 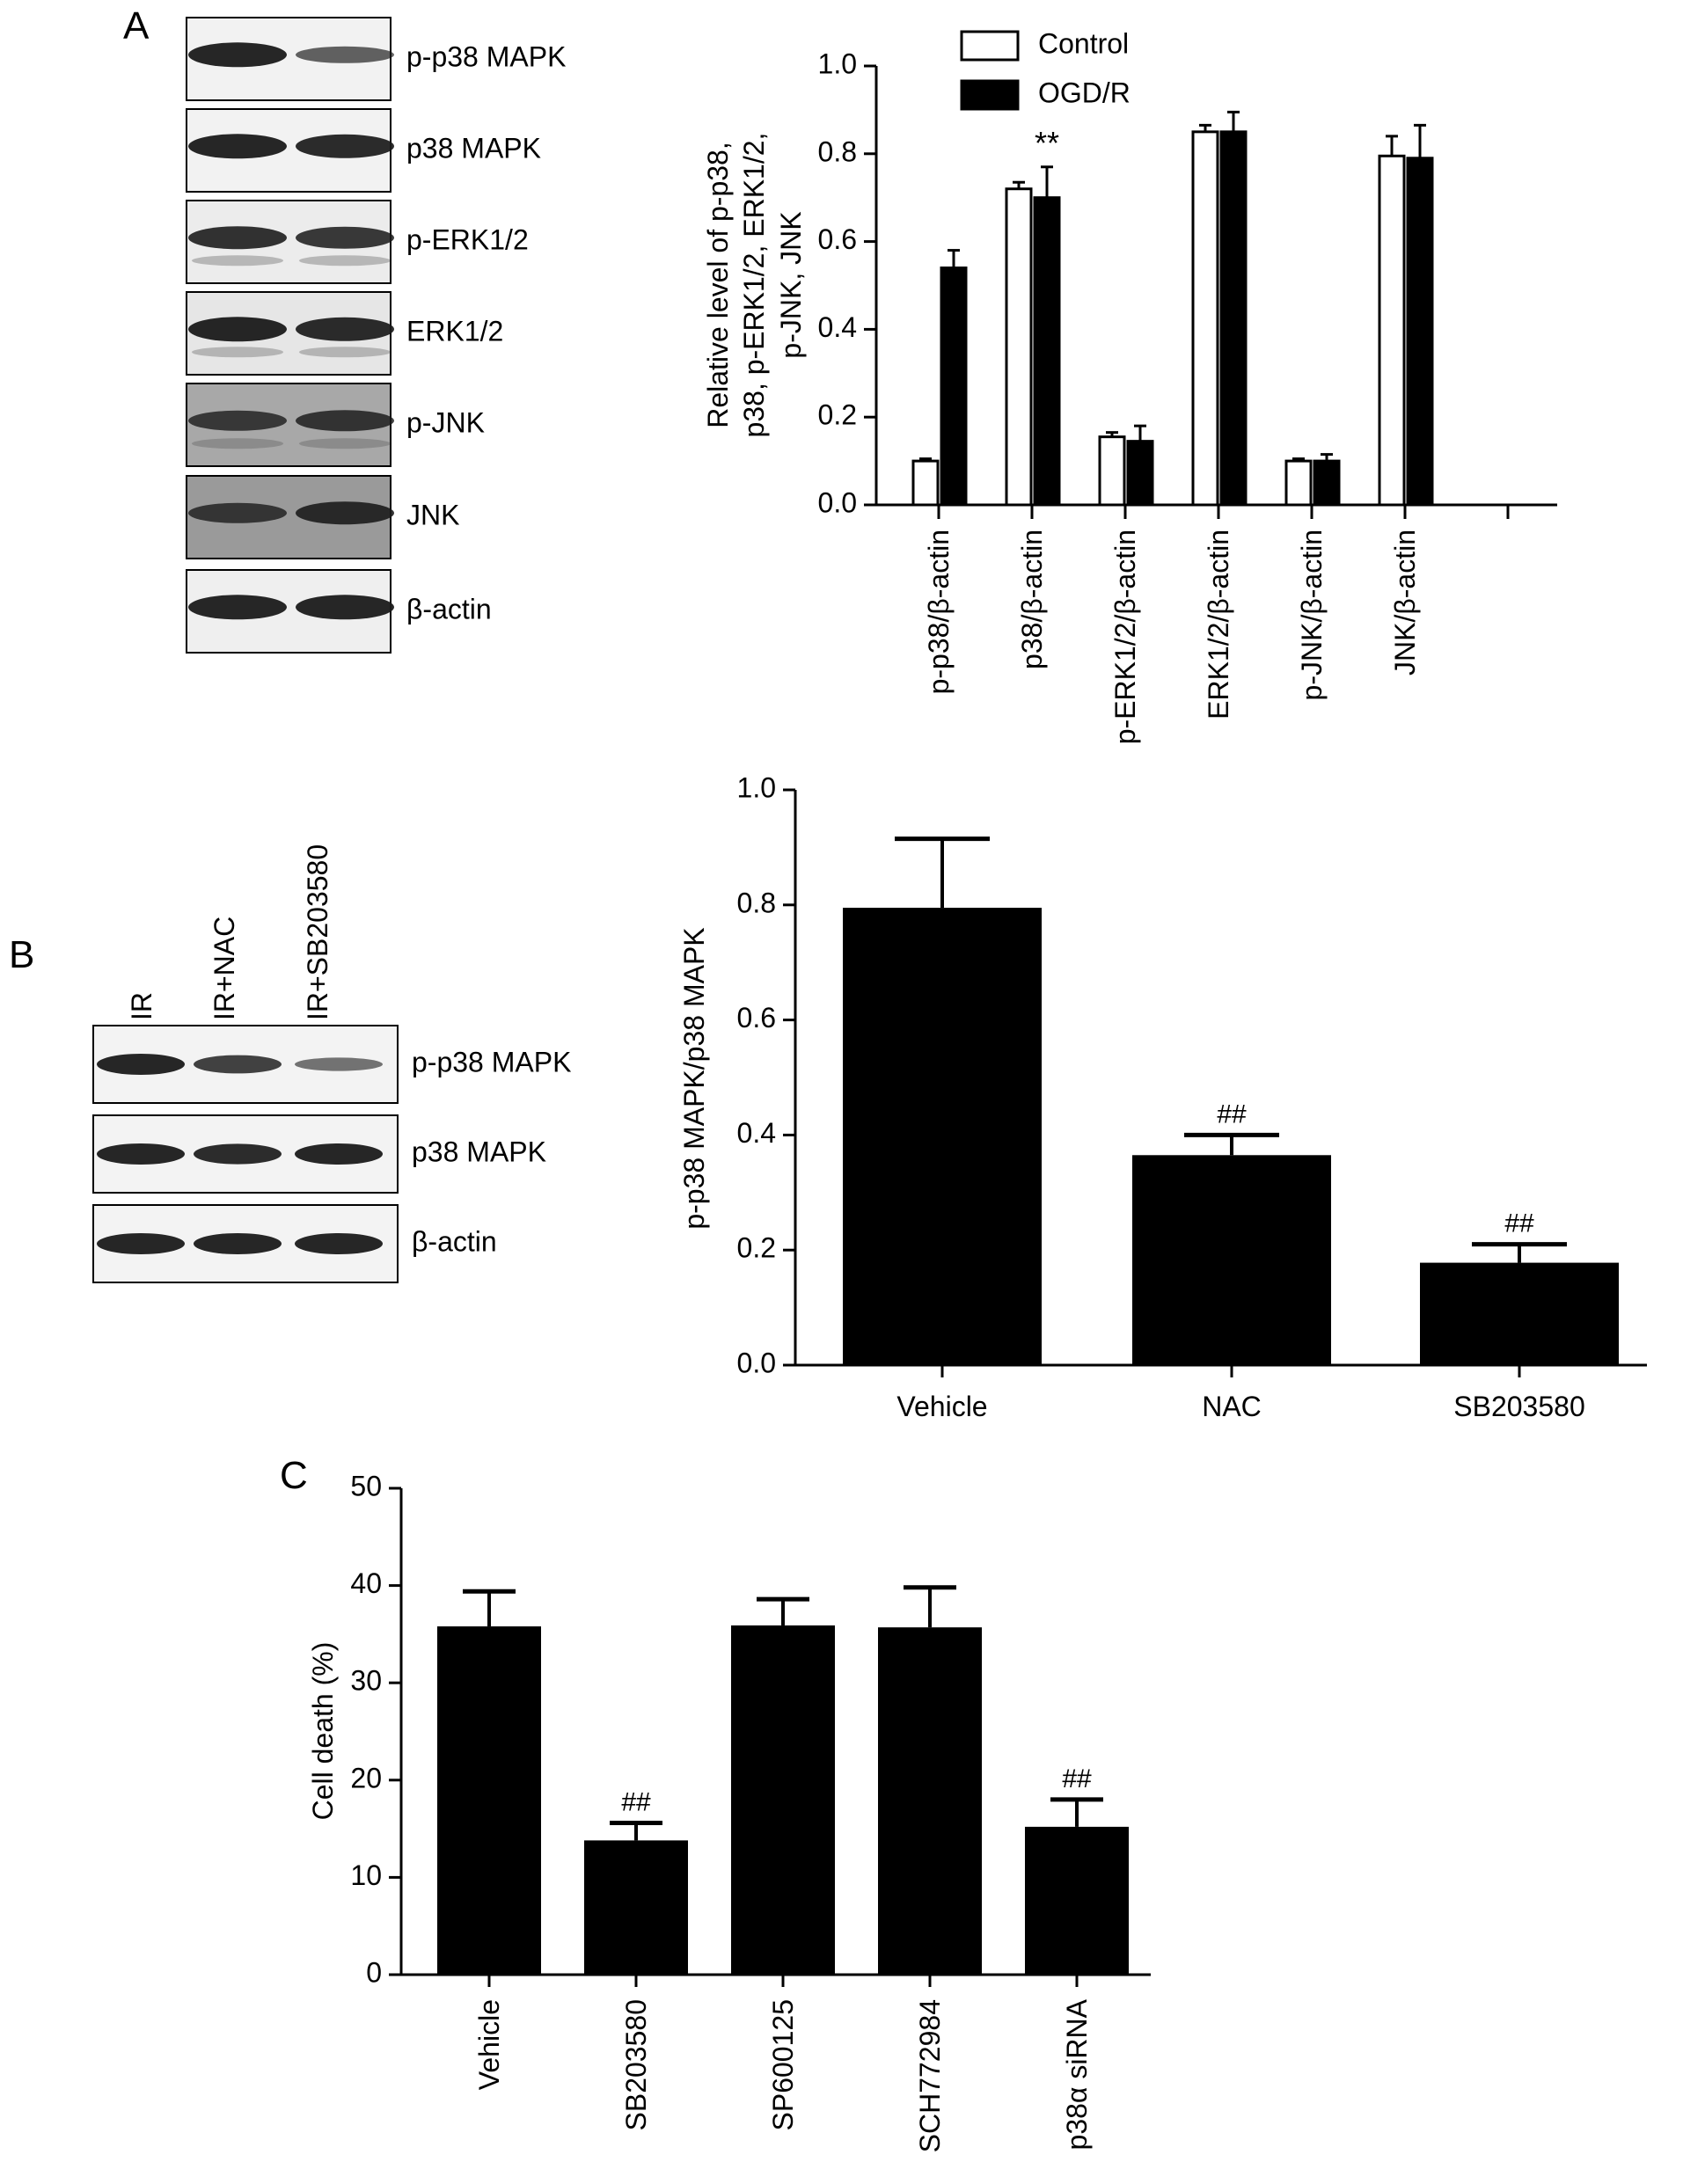 What do you see at coordinates (783, 2064) in the screenshot?
I see `x-tick-label: SP600125` at bounding box center [783, 2064].